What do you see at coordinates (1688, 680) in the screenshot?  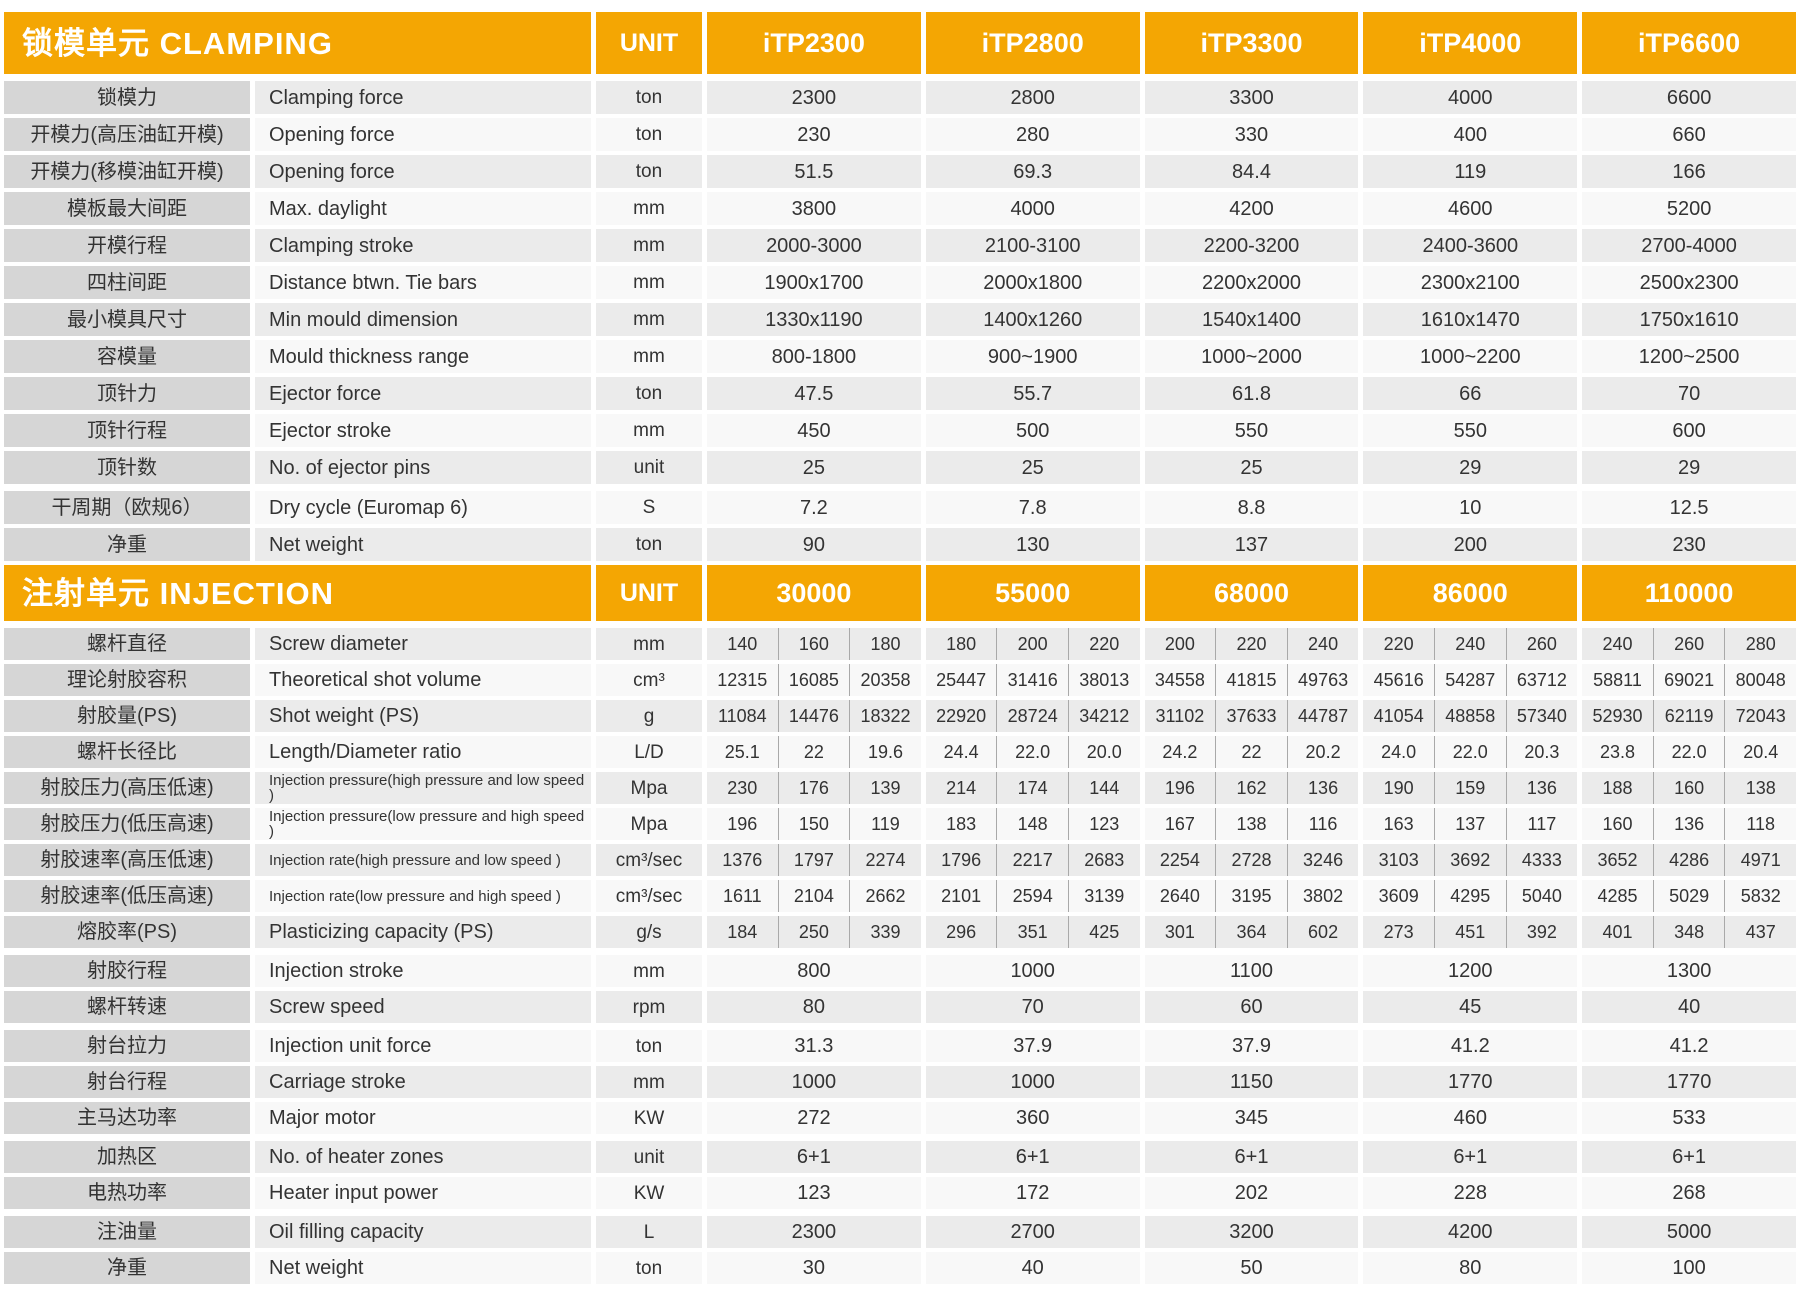 I see `sub-value-cell: 69021` at bounding box center [1688, 680].